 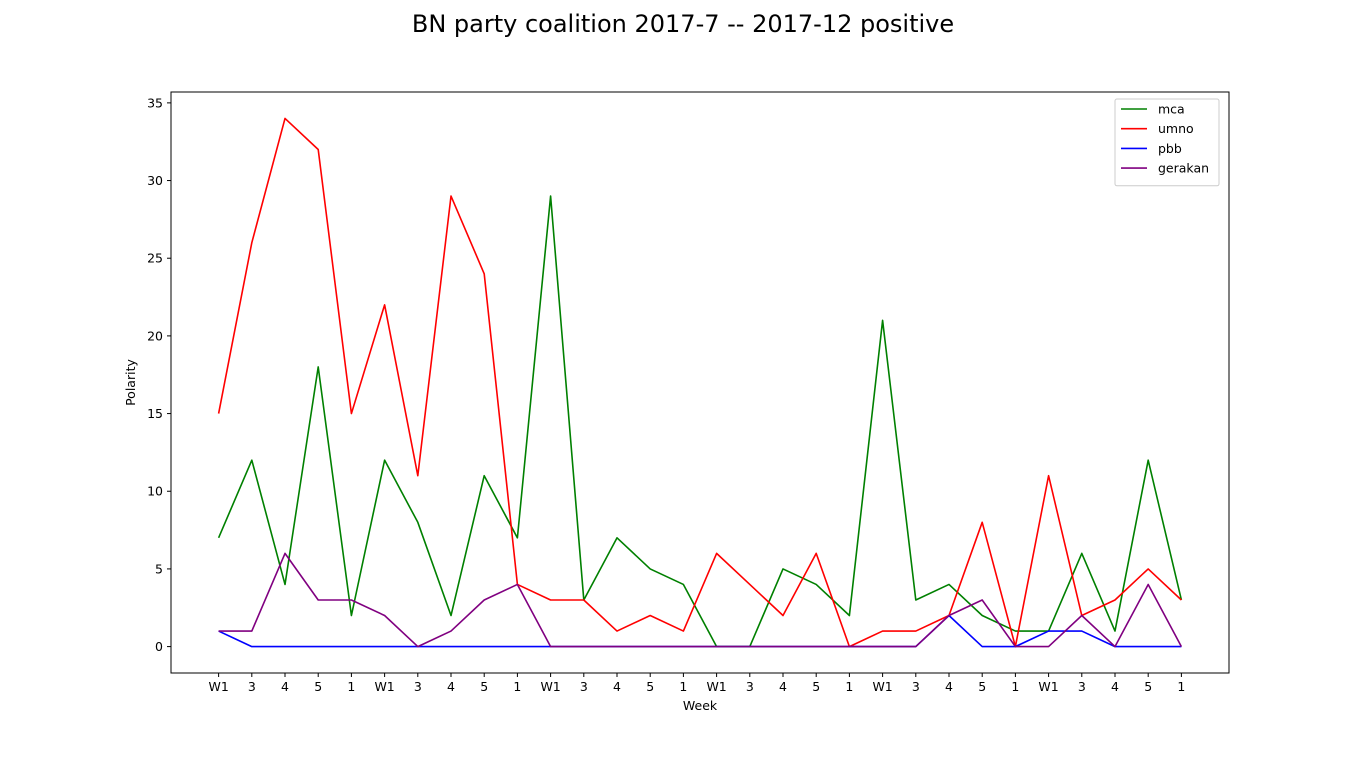 I want to click on y-tick-label: 10, so click(x=155, y=491).